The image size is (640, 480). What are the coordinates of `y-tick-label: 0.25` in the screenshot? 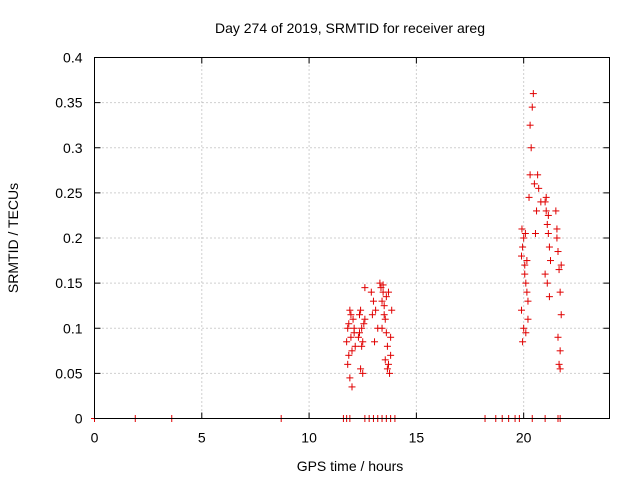 It's located at (68, 193).